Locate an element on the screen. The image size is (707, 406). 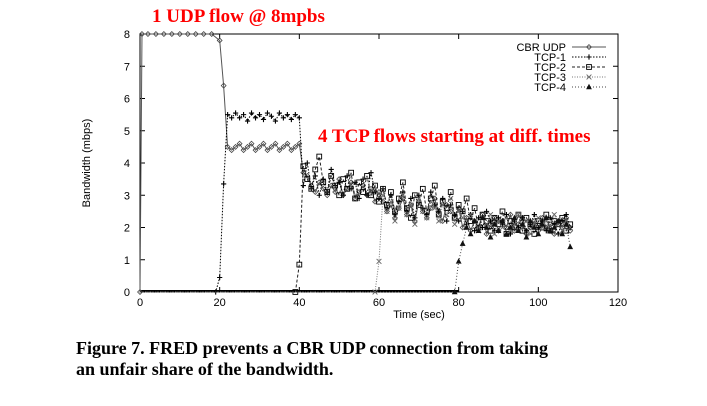
y-axis-label: Bandwidth (mbps) is located at coordinates (87, 163).